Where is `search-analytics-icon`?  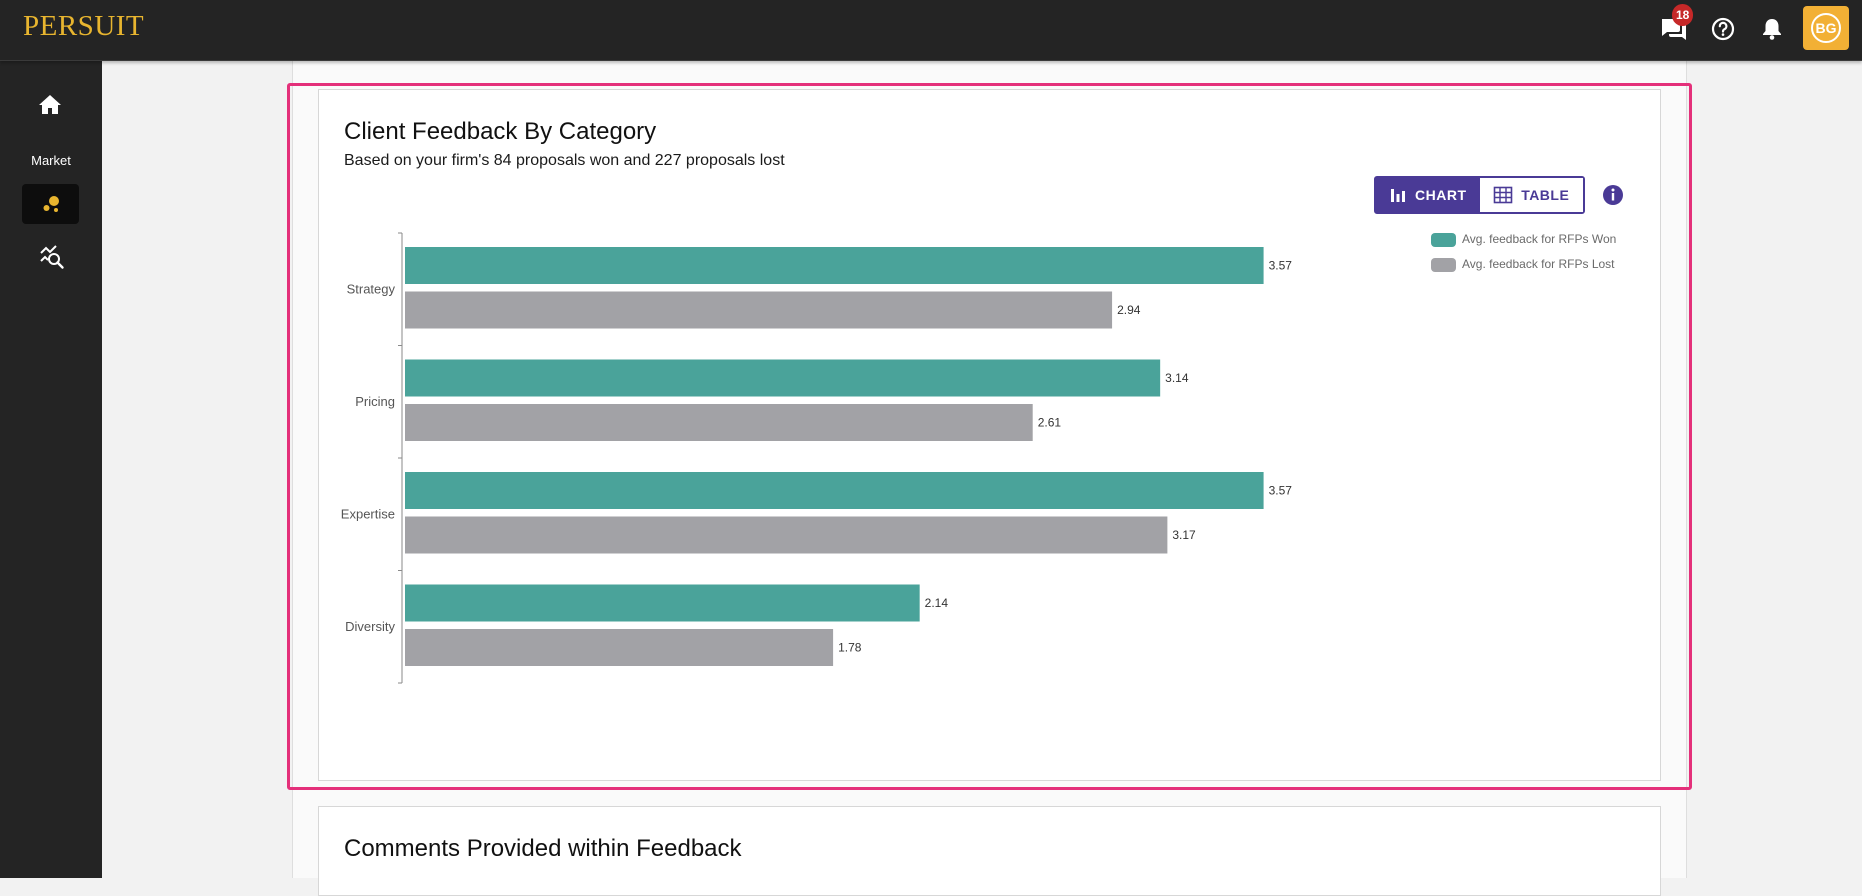 search-analytics-icon is located at coordinates (52, 257).